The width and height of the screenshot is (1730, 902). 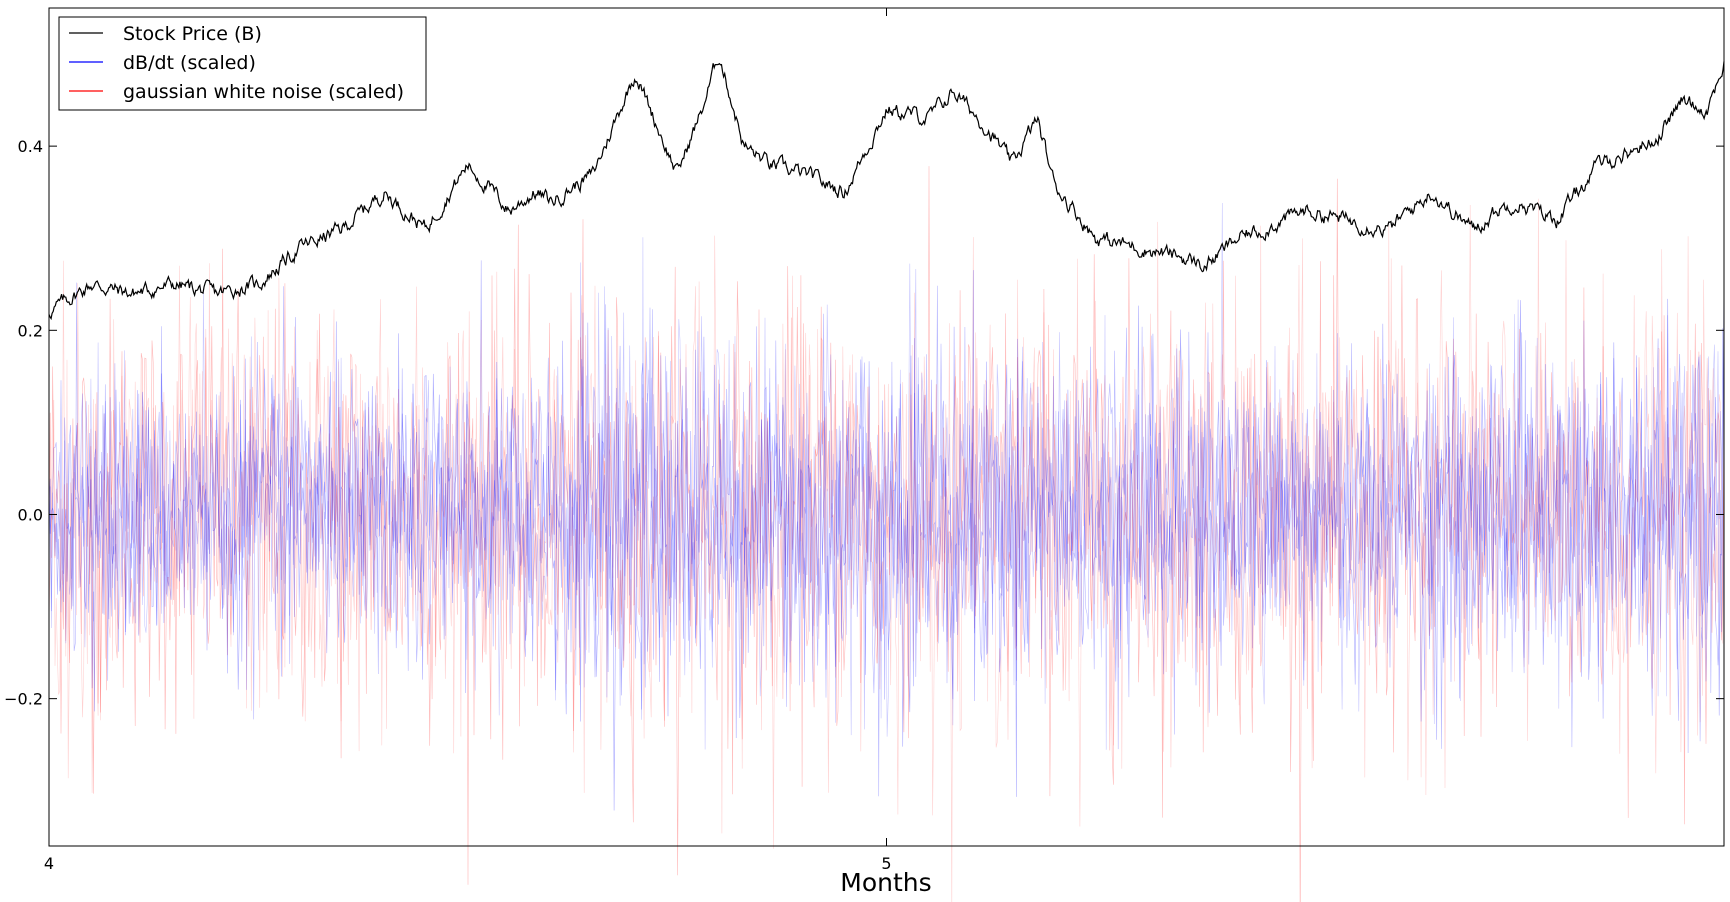 I want to click on x-axis-label: Months, so click(x=885, y=882).